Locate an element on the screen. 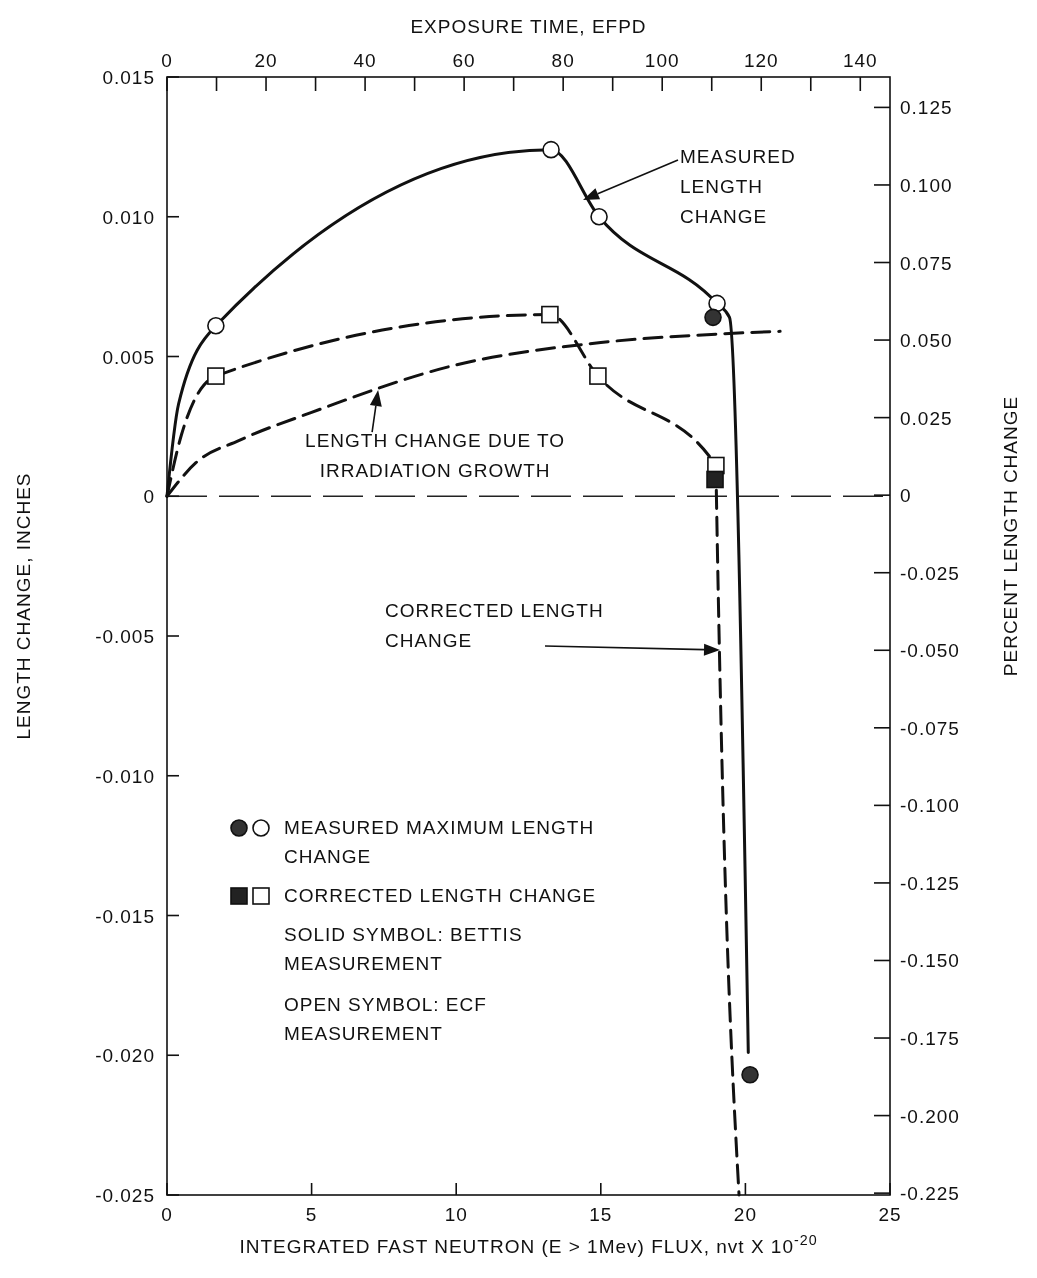 The image size is (1037, 1278). y2-tick-label: -0.025 is located at coordinates (930, 573).